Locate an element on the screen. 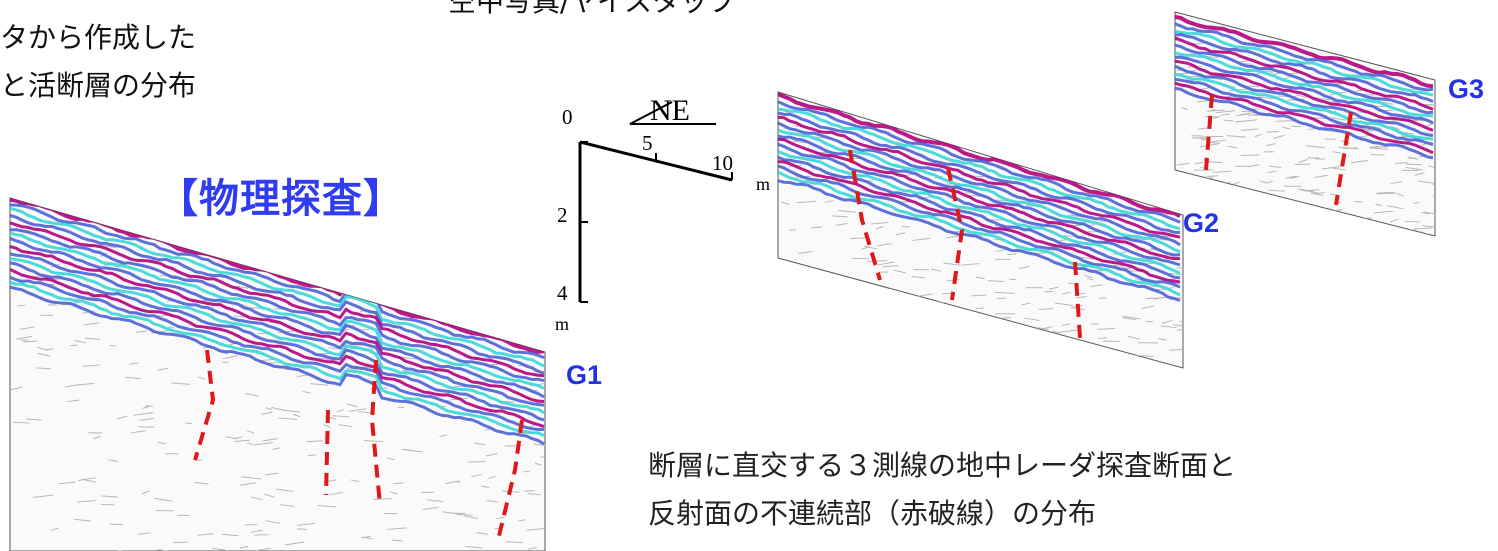  profile-g1-faults is located at coordinates (358, 445).